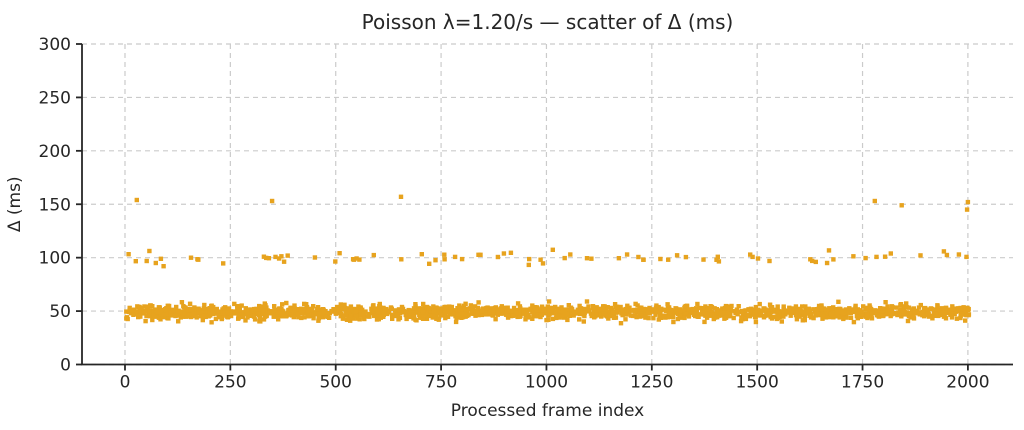 The image size is (1024, 430). What do you see at coordinates (547, 411) in the screenshot?
I see `x-axis-label: Processed frame index` at bounding box center [547, 411].